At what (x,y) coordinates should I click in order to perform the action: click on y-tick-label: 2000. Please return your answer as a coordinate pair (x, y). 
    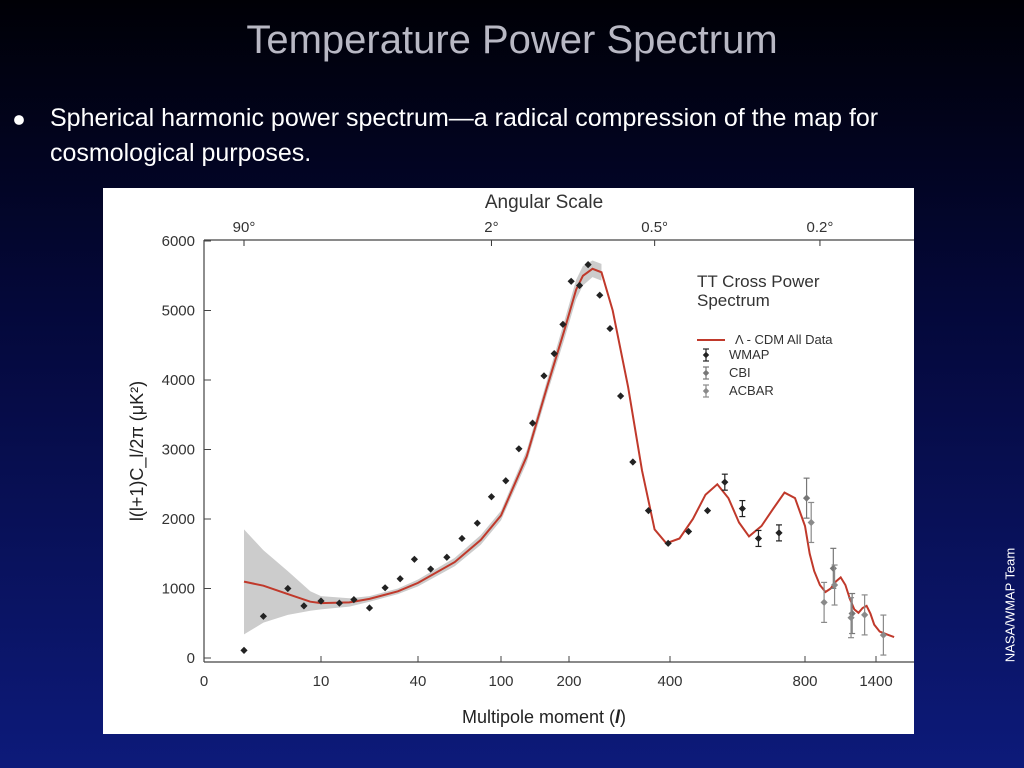
    Looking at the image, I should click on (178, 519).